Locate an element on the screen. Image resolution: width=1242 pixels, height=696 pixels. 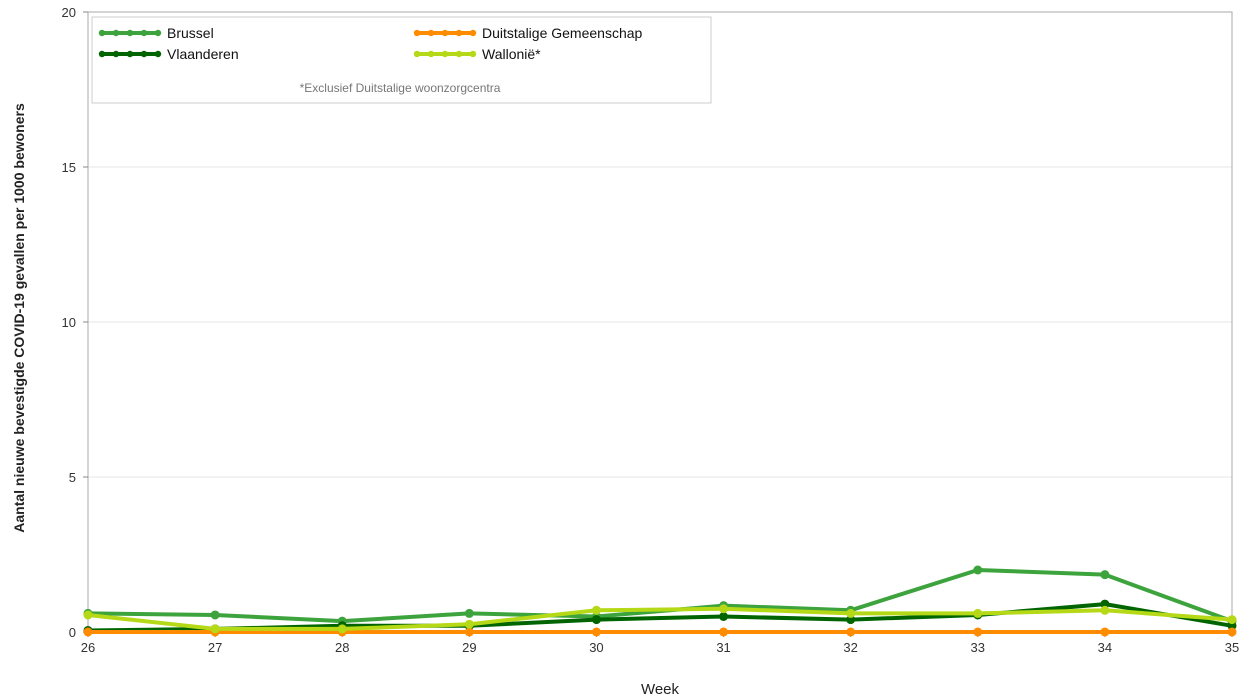
x-tick-label: 30 is located at coordinates (596, 647).